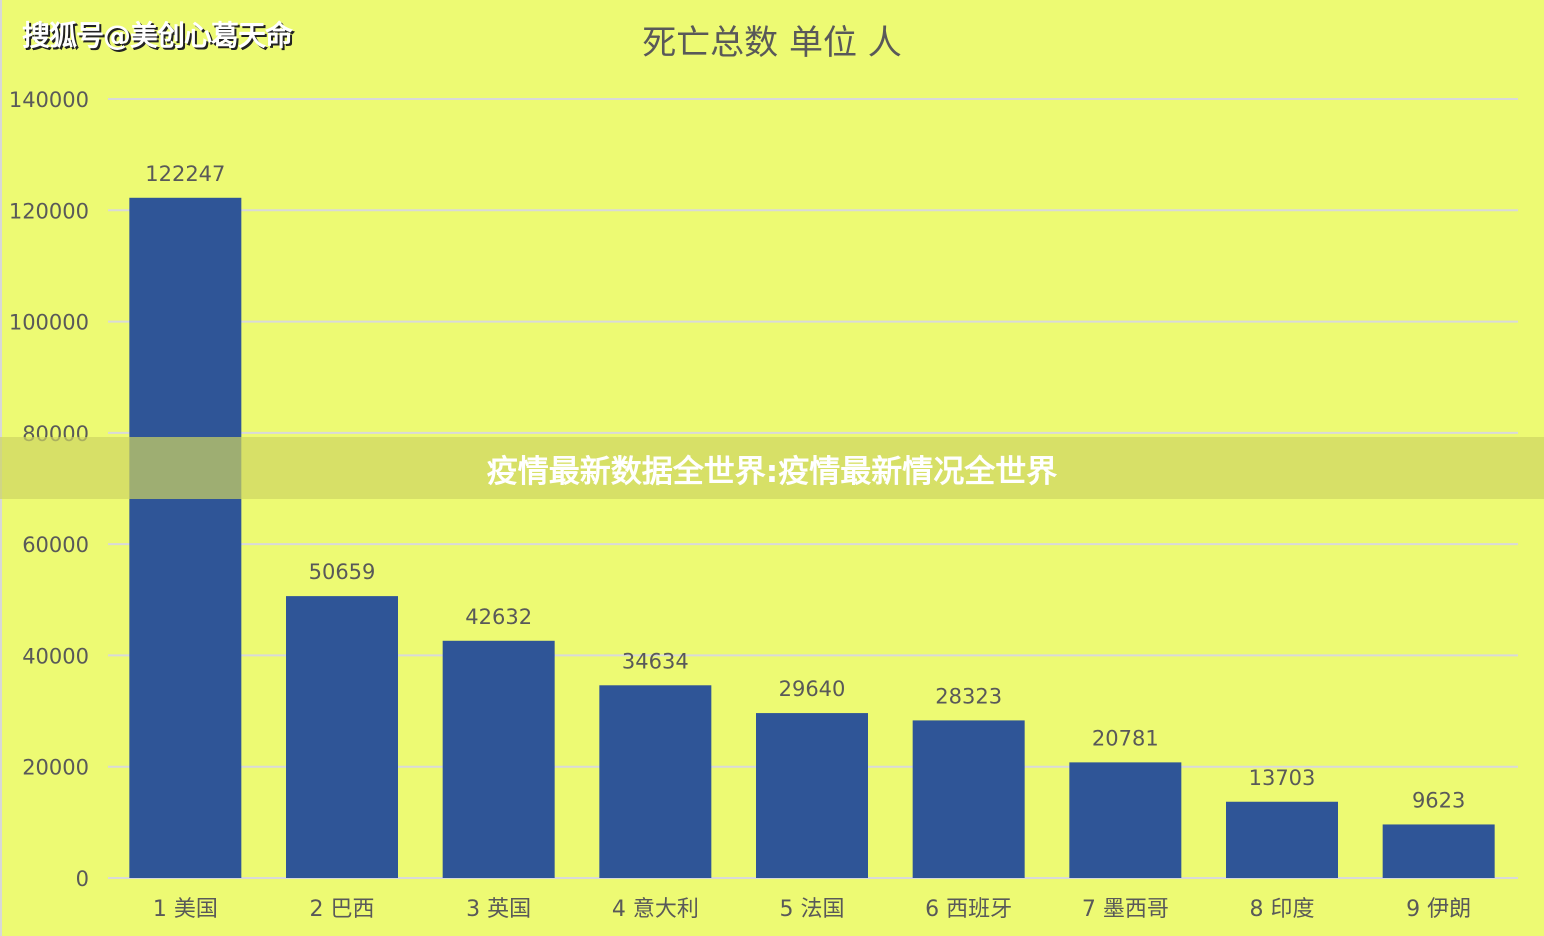 This screenshot has width=1544, height=936. I want to click on x-tick-label: 9 伊朗, so click(1438, 909).